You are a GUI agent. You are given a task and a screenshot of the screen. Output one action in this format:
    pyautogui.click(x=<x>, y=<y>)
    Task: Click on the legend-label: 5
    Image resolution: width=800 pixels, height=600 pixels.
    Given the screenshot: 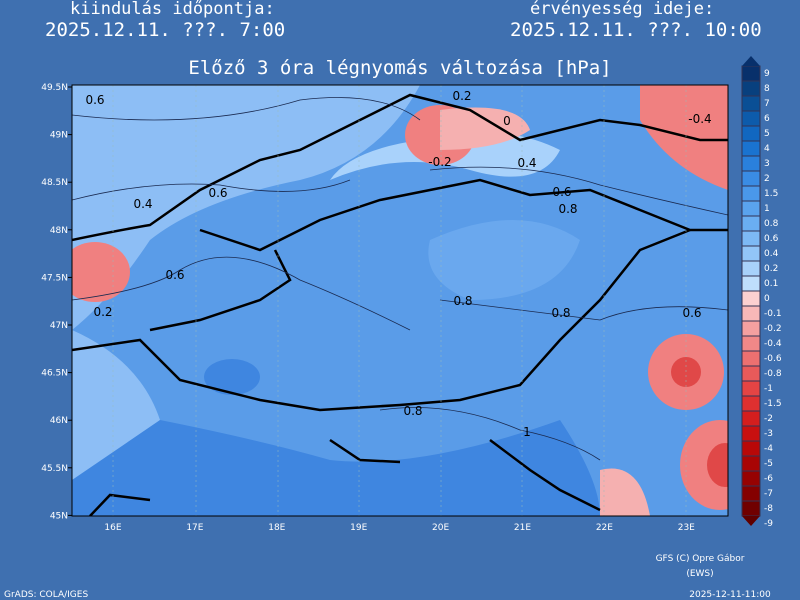 What is the action you would take?
    pyautogui.click(x=767, y=134)
    